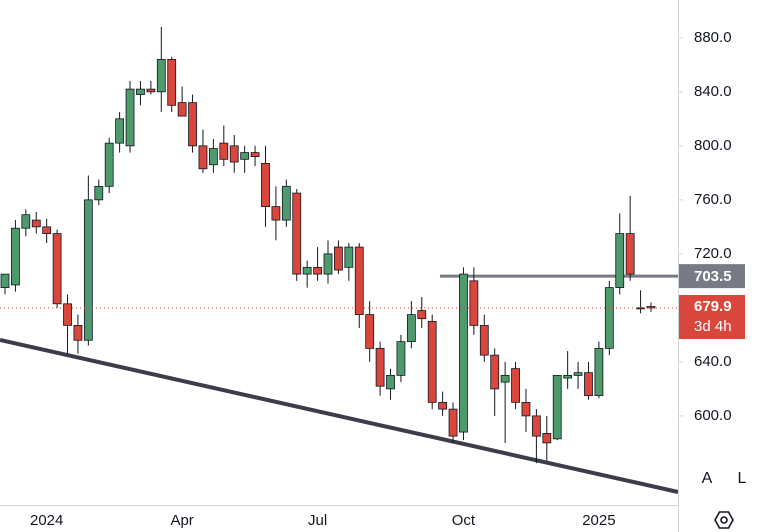  What do you see at coordinates (713, 37) in the screenshot?
I see `y-tick-label: 880.0` at bounding box center [713, 37].